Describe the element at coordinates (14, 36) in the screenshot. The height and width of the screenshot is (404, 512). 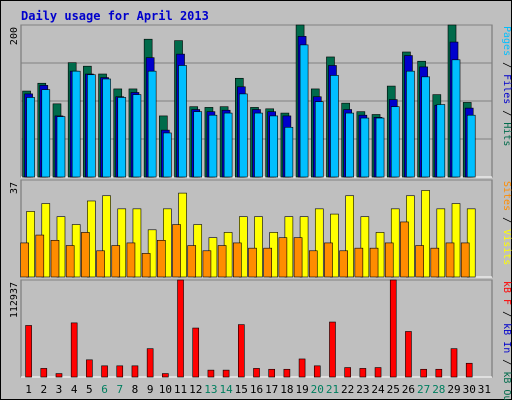
I see `y-max-label: 200` at that location.